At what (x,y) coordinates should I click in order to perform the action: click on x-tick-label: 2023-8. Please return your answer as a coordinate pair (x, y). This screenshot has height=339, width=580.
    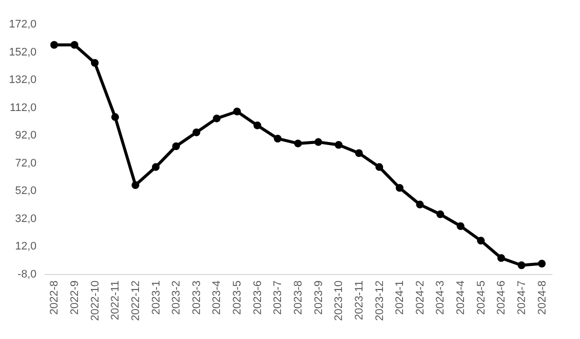
    Looking at the image, I should click on (298, 297).